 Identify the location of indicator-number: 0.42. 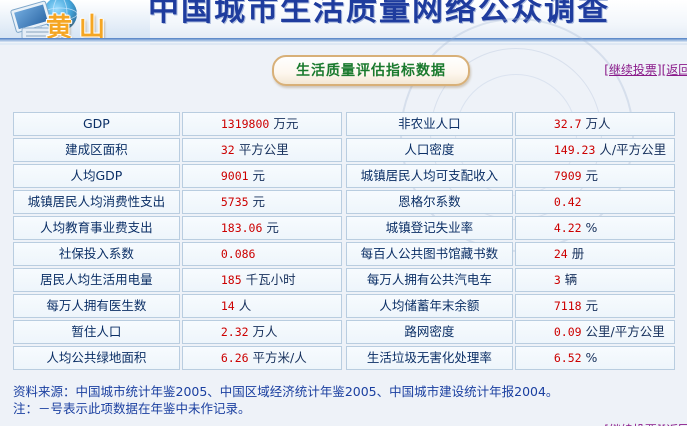
(567, 202).